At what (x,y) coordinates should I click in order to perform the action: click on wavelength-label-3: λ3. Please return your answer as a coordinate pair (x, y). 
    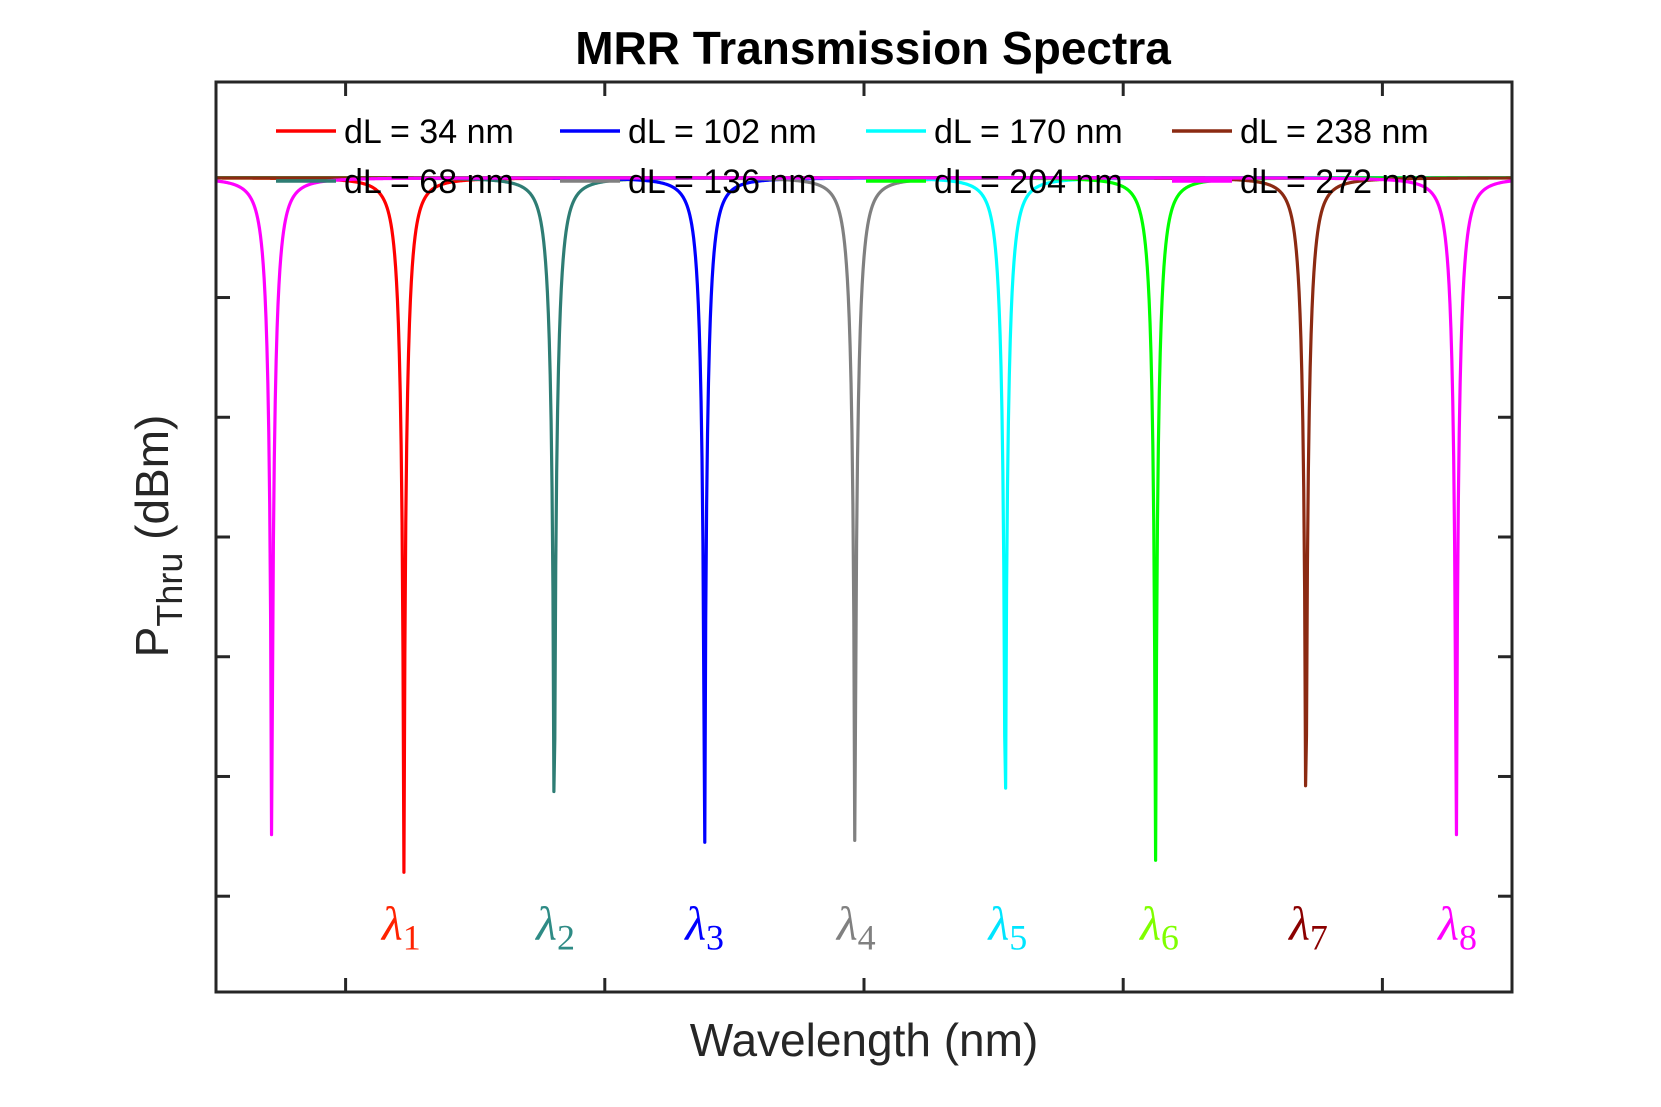
    Looking at the image, I should click on (703, 927).